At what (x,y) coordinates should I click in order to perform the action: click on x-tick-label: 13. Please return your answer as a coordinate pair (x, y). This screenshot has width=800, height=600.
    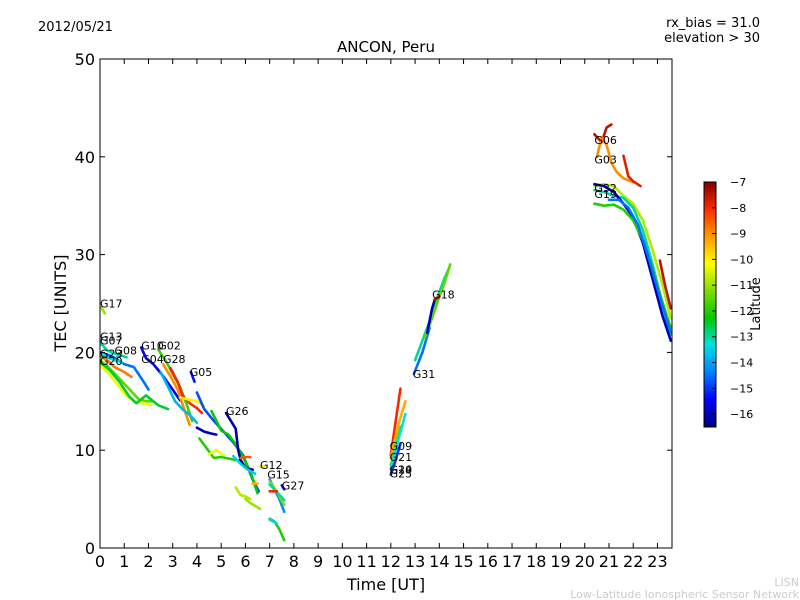
    Looking at the image, I should click on (415, 561).